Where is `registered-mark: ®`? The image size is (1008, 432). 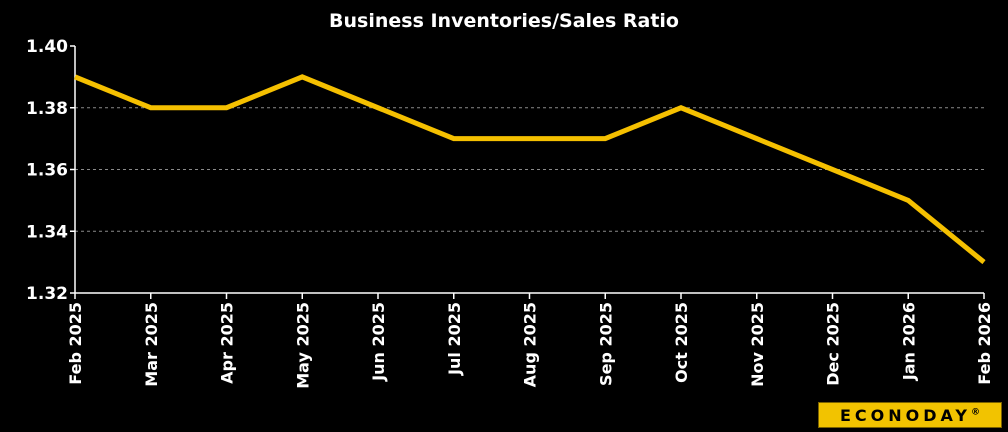
registered-mark: ® is located at coordinates (975, 412).